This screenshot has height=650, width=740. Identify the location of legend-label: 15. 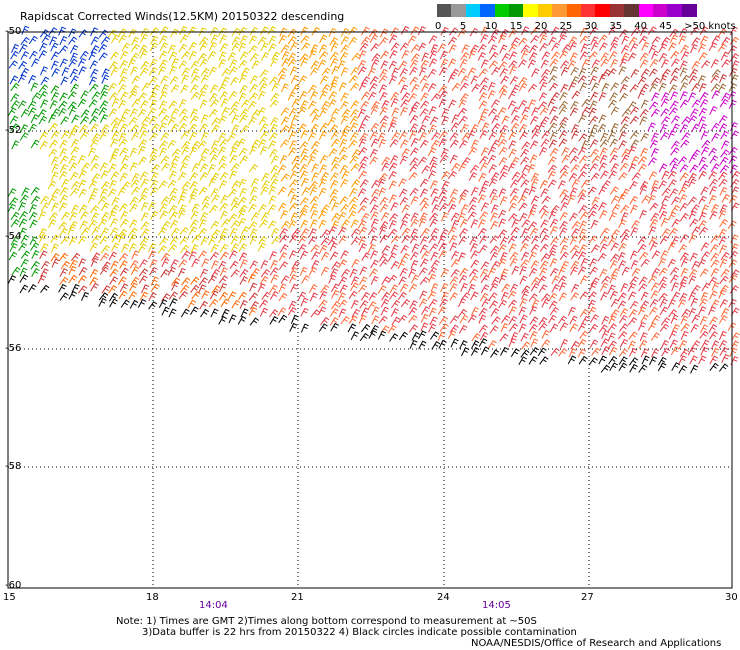
(516, 26).